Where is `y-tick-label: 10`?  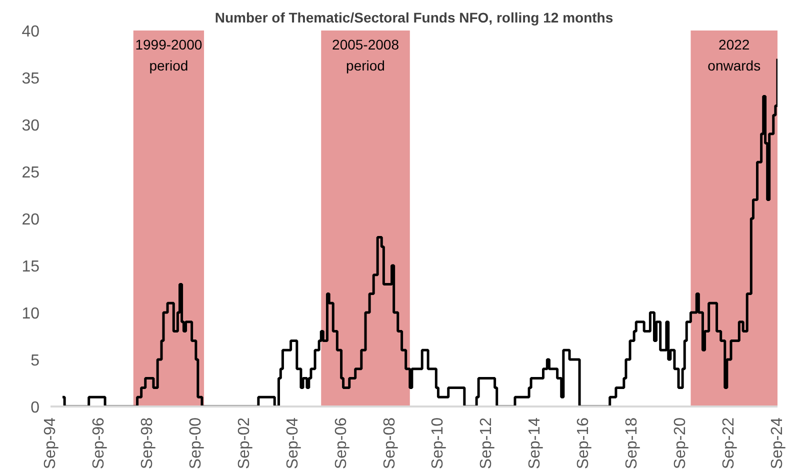
y-tick-label: 10 is located at coordinates (31, 314).